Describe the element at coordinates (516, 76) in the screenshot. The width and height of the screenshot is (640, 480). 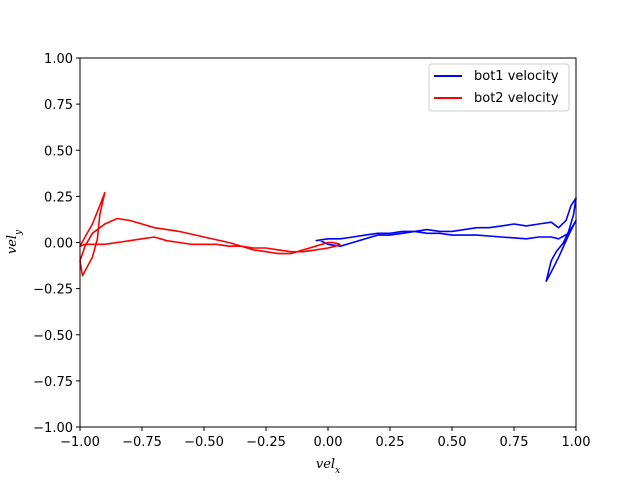
I see `legend-label-bot1: bot1 velocity` at that location.